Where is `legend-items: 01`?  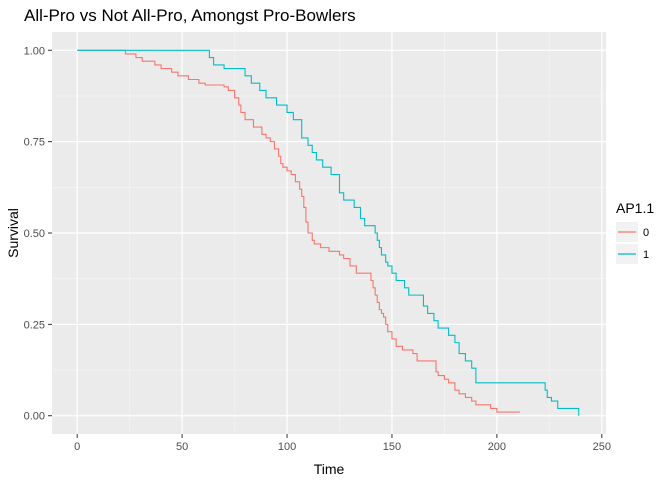 legend-items: 01 is located at coordinates (632, 243).